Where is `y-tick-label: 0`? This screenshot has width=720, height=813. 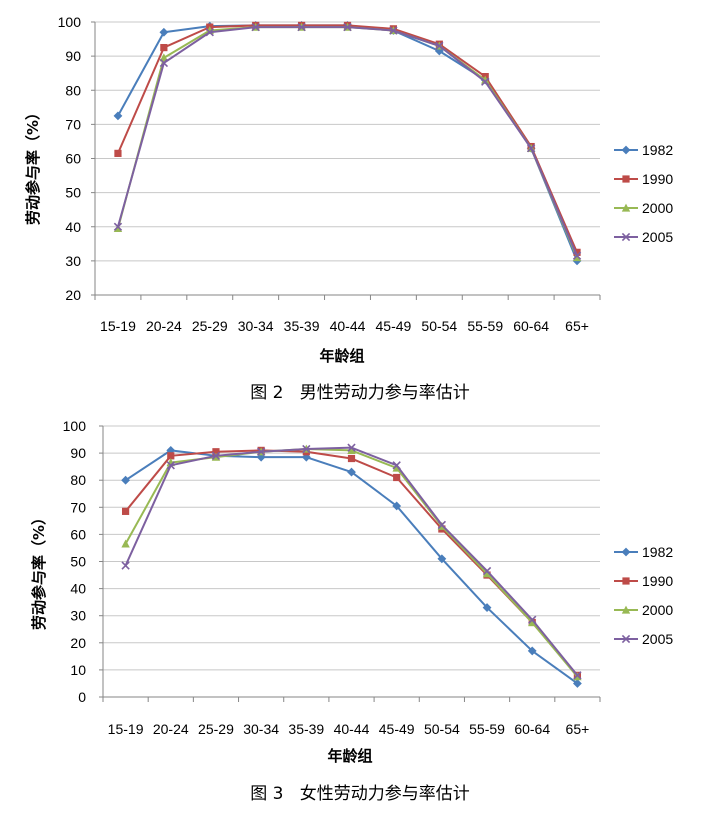 y-tick-label: 0 is located at coordinates (82, 697).